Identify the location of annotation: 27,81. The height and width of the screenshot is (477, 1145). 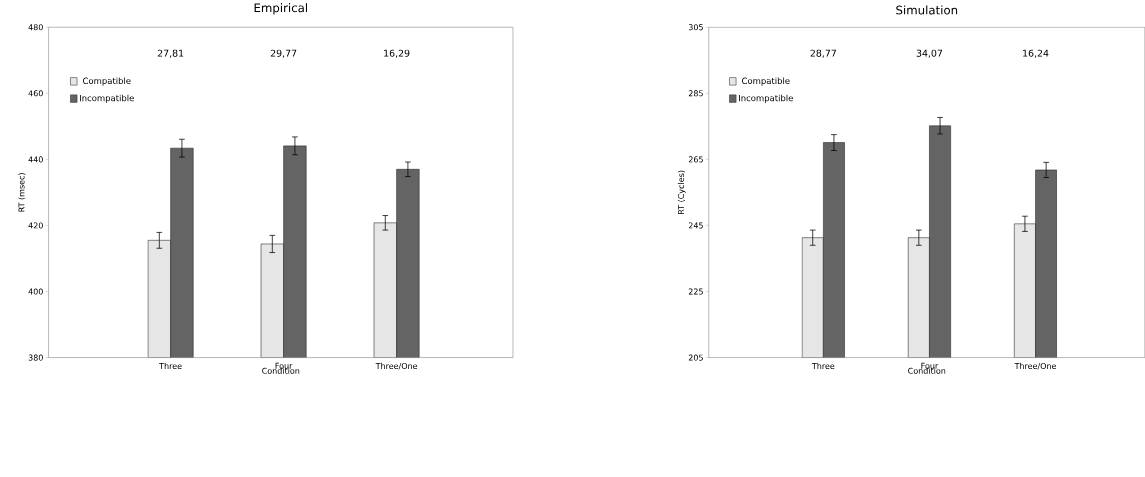
(170, 53).